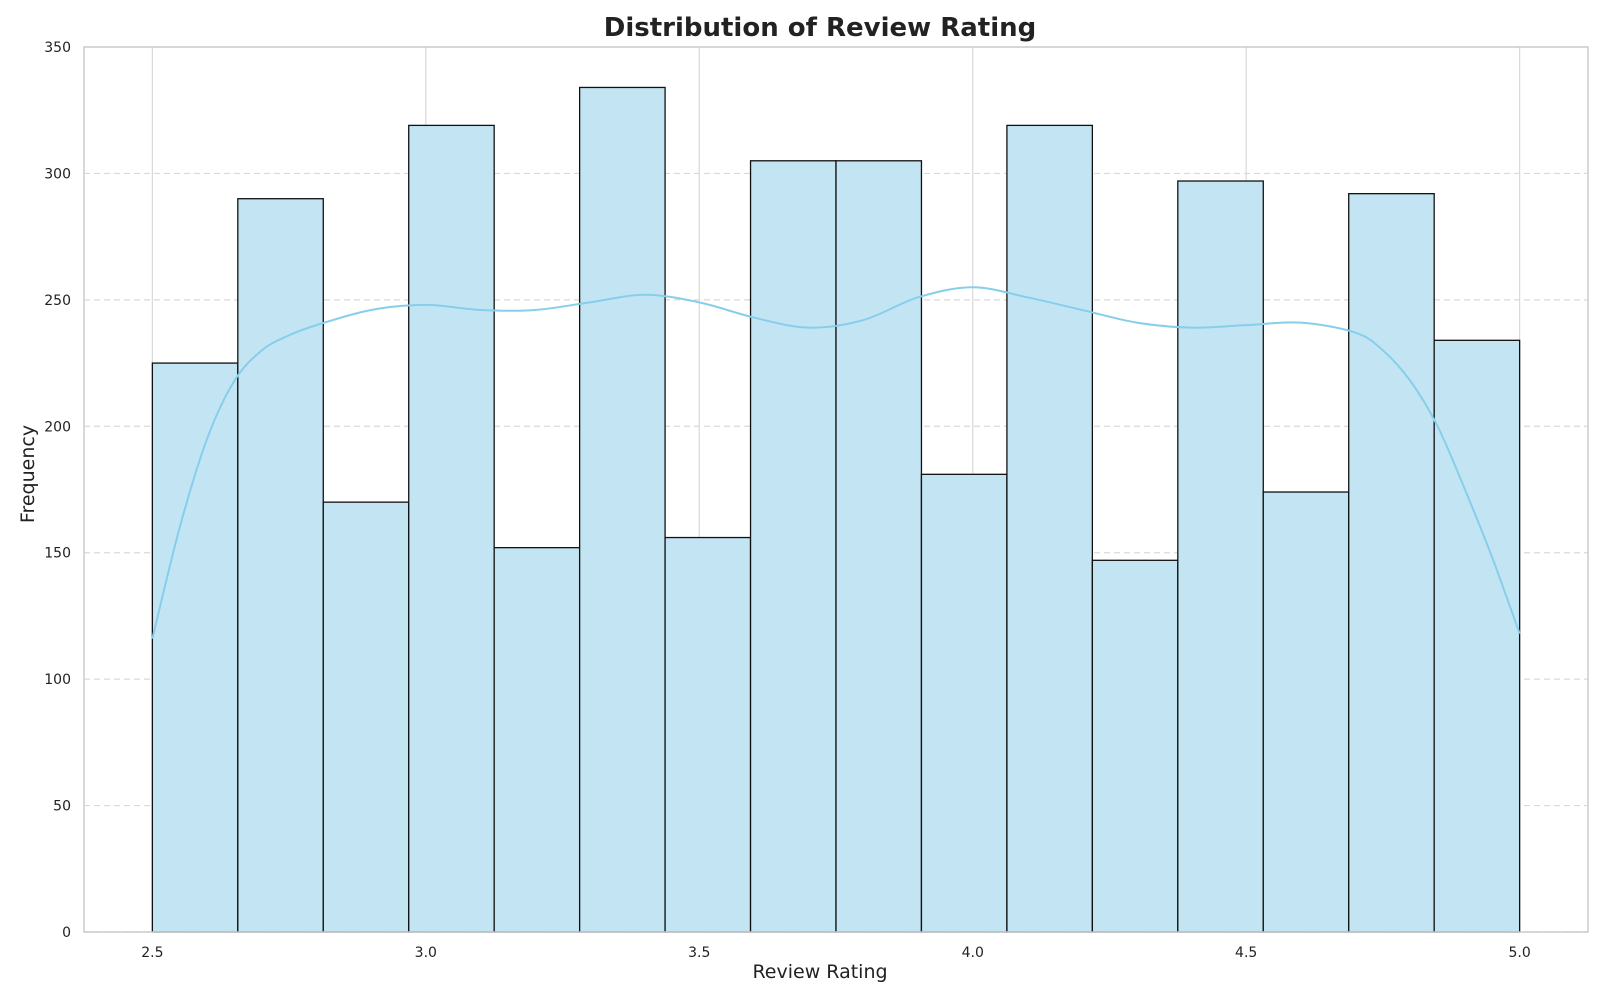  I want to click on x-tick-label: 2.5, so click(152, 953).